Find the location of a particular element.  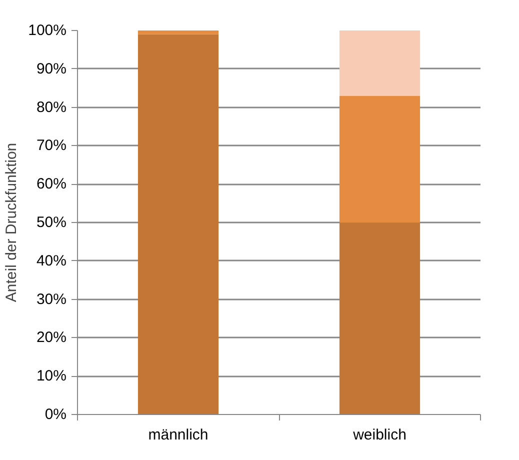

y-tick-label: 20% is located at coordinates (51, 337).